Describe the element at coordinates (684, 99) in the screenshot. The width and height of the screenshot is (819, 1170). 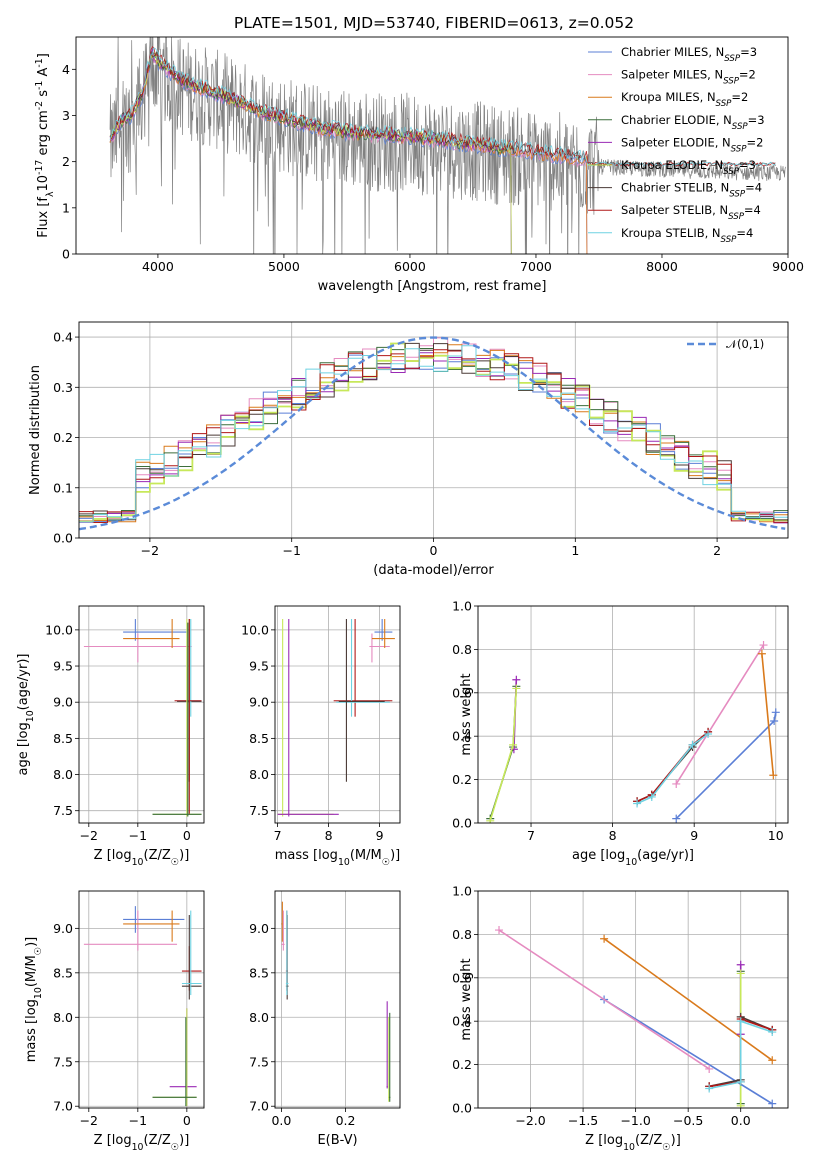
I see `legend-label: Kroupa MILES, NSSP=2` at that location.